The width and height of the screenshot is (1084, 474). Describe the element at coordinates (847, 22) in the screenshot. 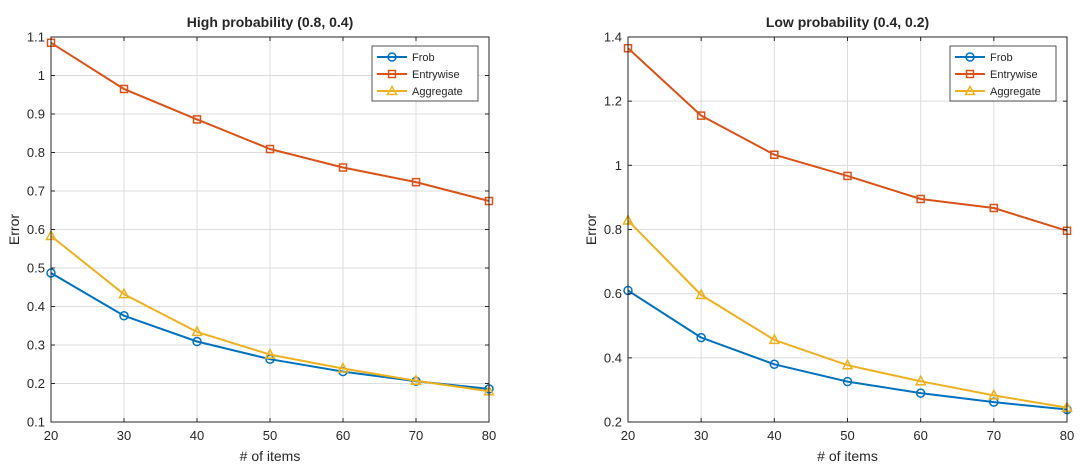

I see `chart-title: Low probability (0.4, 0.2)` at that location.